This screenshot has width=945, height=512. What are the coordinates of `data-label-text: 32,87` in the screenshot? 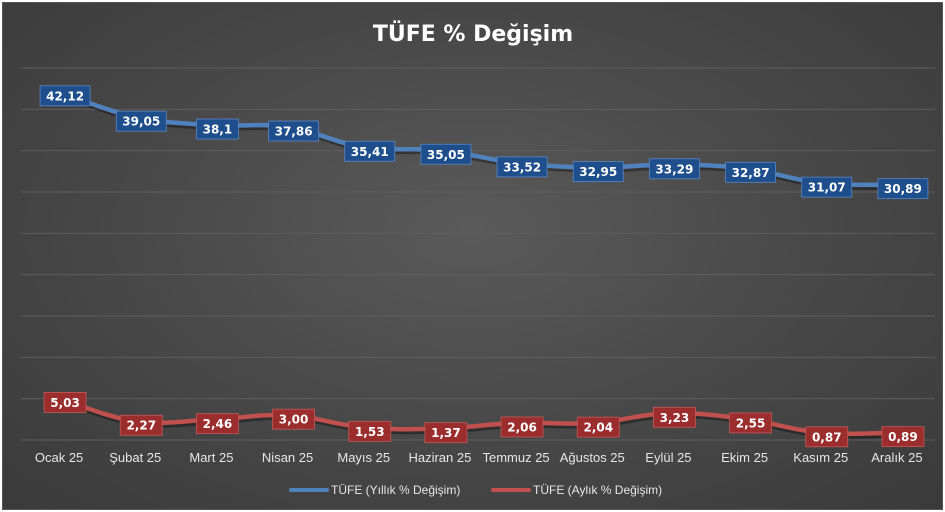 It's located at (751, 173).